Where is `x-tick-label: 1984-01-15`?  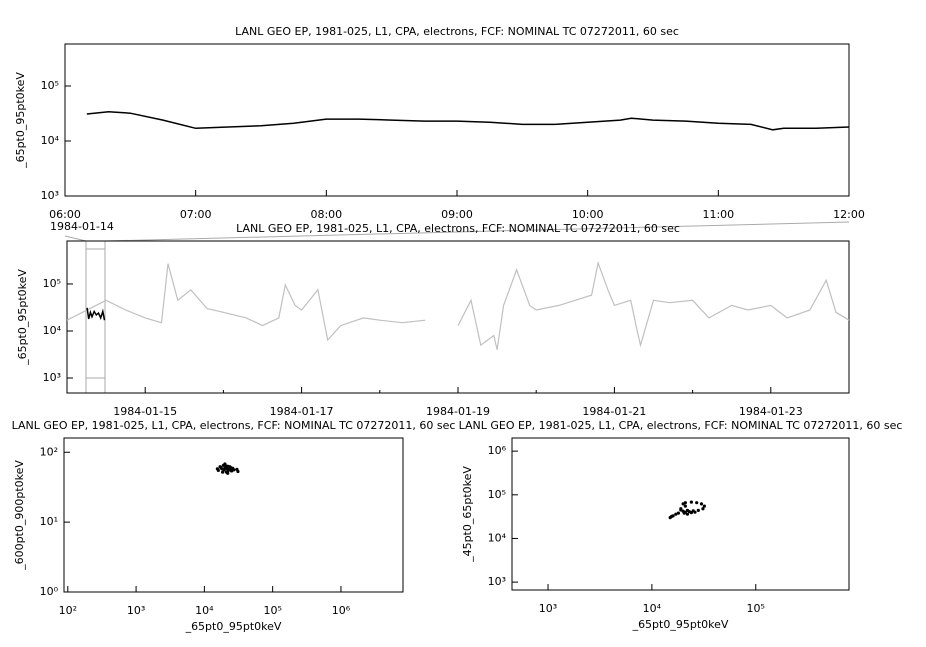 x-tick-label: 1984-01-15 is located at coordinates (145, 411).